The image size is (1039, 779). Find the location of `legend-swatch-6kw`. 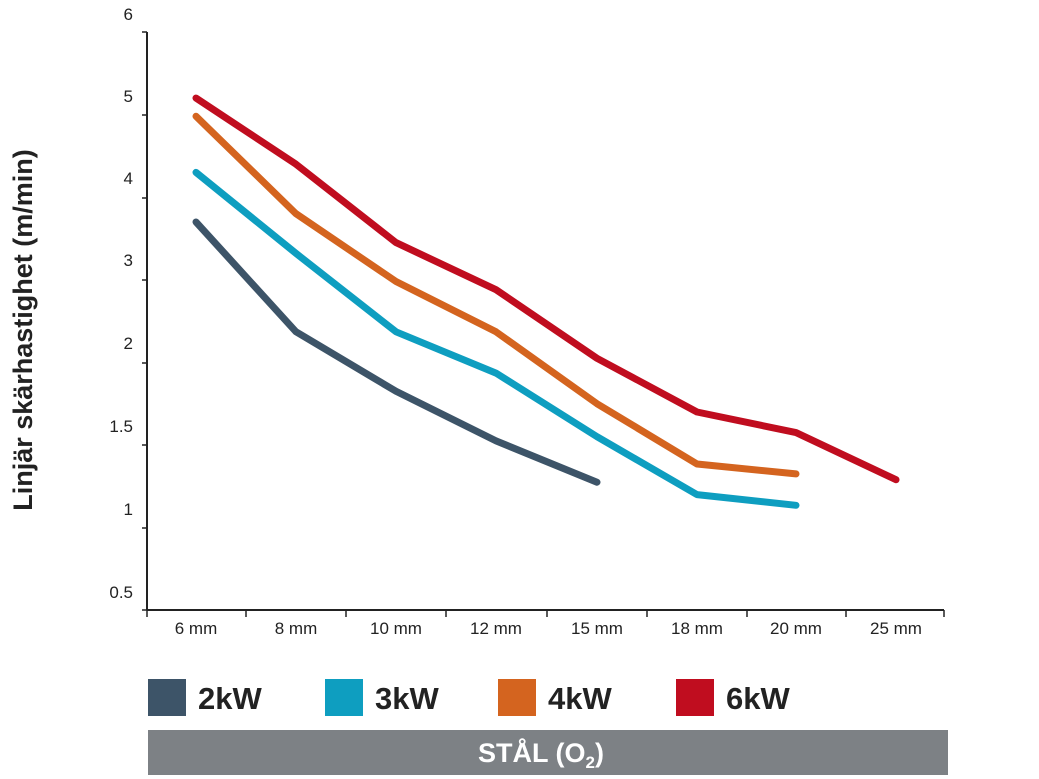

legend-swatch-6kw is located at coordinates (695, 697).